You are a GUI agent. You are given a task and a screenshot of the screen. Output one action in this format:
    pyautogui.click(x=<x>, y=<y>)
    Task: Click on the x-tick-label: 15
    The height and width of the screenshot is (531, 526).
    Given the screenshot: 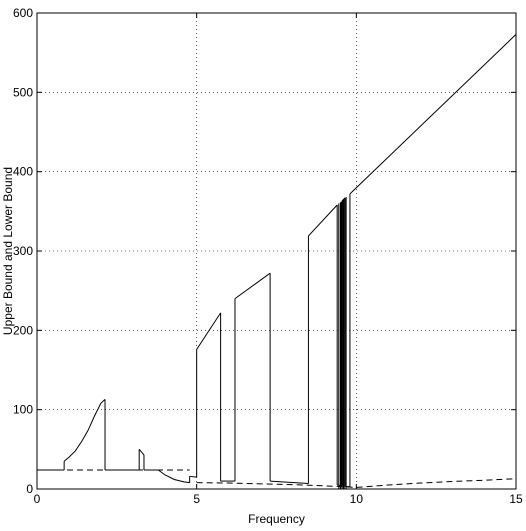 What is the action you would take?
    pyautogui.click(x=516, y=499)
    